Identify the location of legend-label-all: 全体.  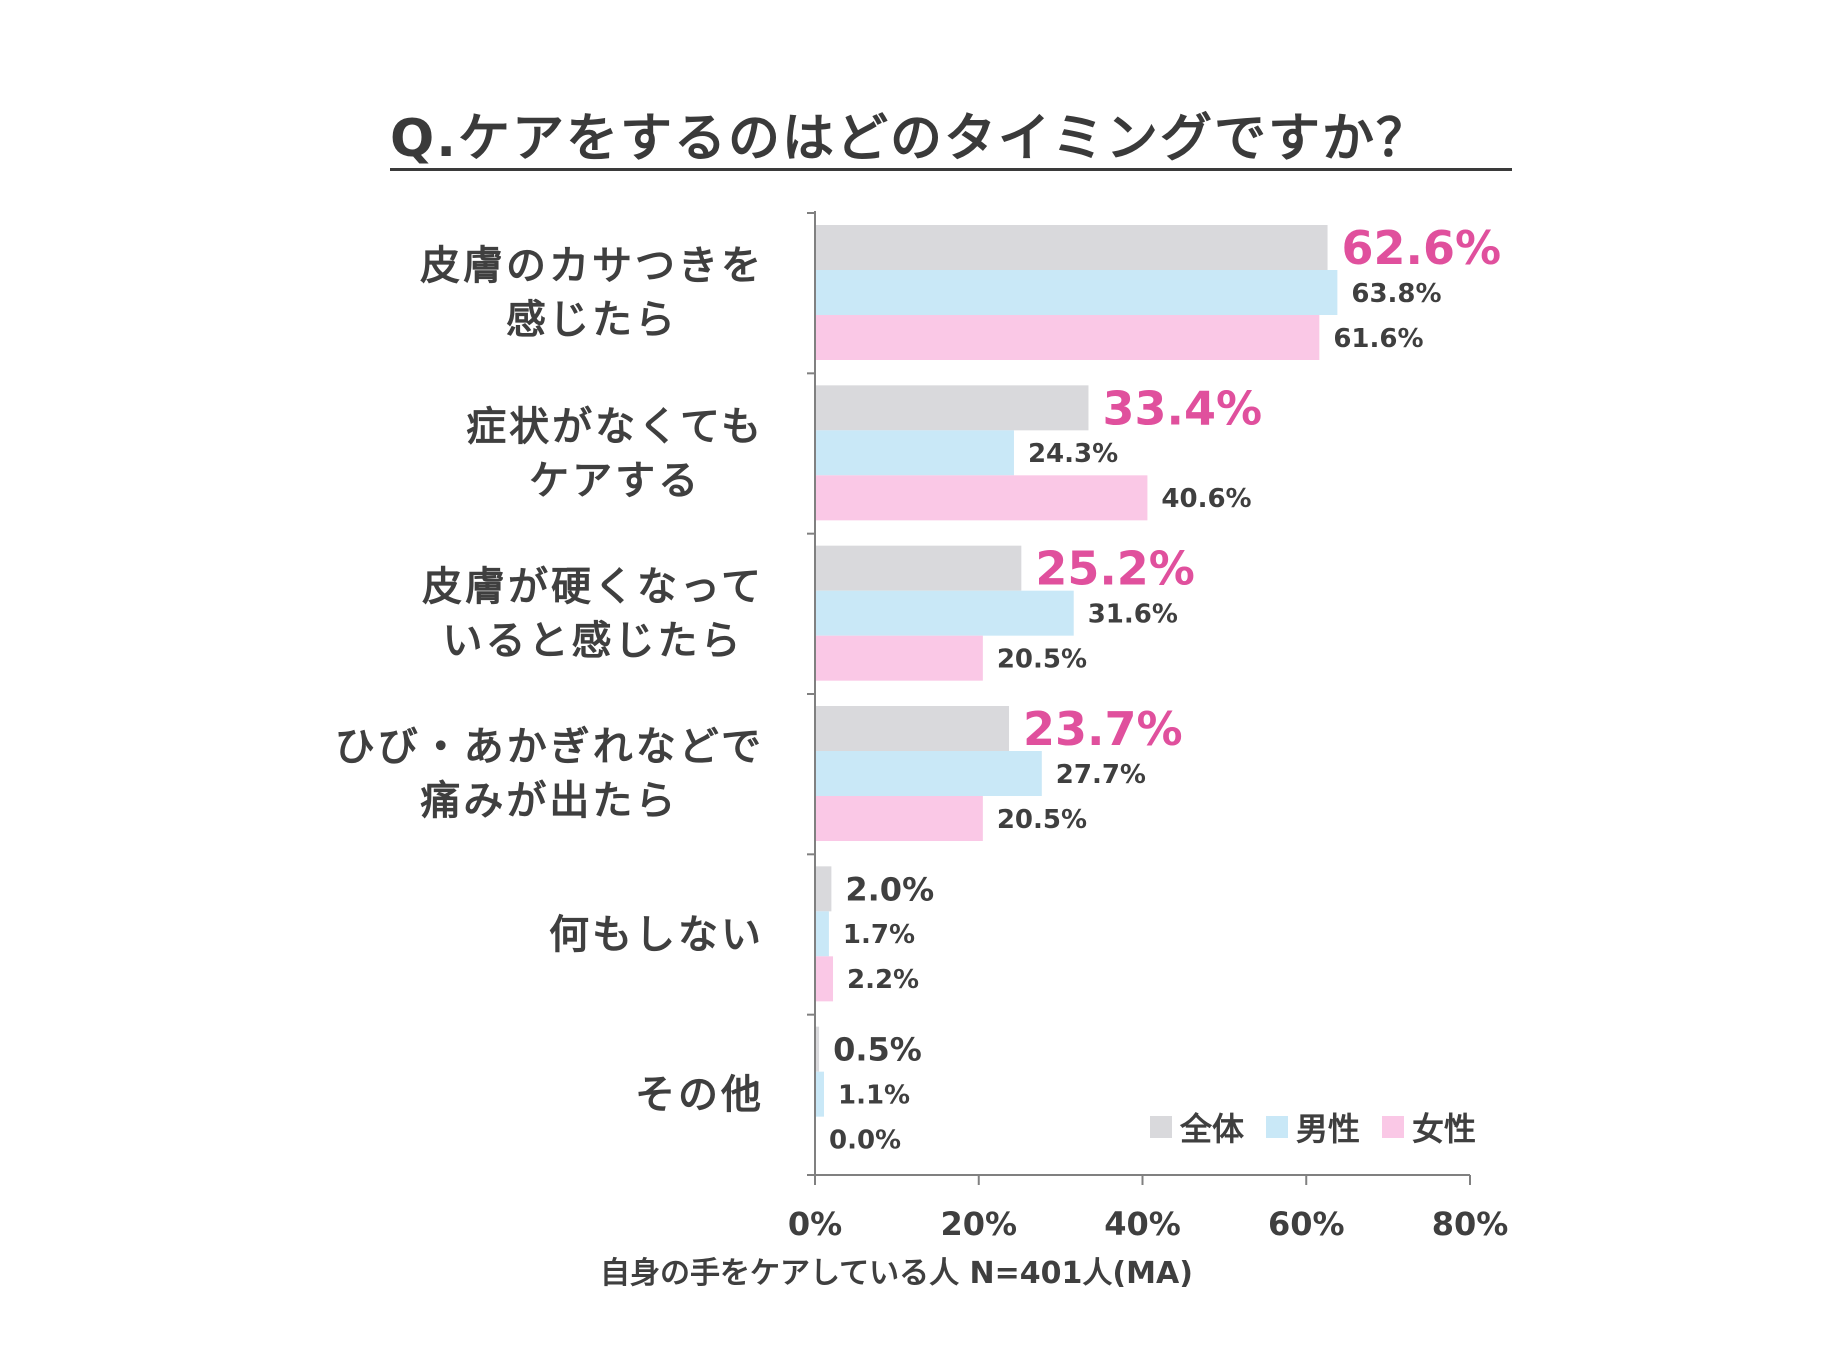
(1212, 1129).